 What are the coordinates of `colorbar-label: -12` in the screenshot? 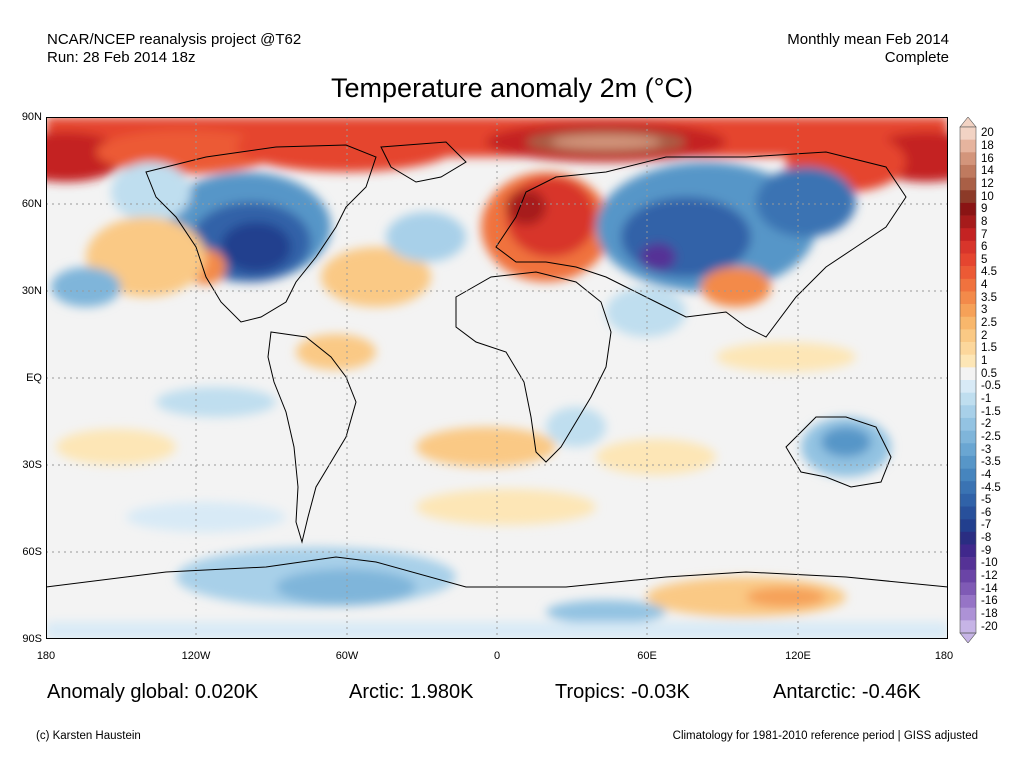 It's located at (989, 576).